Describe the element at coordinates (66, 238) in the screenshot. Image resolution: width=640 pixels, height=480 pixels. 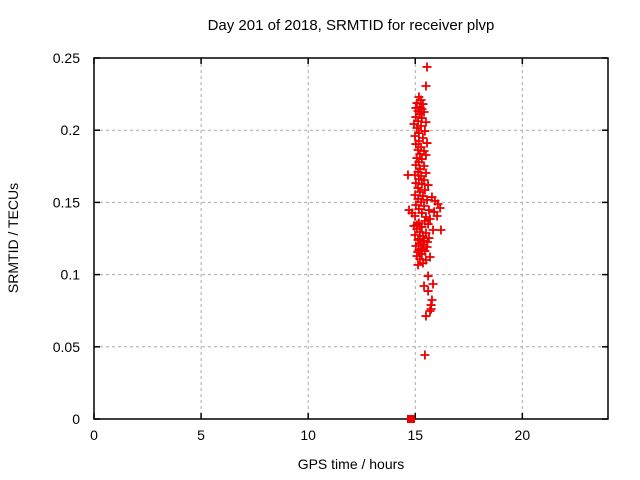
I see `y-tick-labels: 0 0.05 0.1 0.15 0.2 0.25` at that location.